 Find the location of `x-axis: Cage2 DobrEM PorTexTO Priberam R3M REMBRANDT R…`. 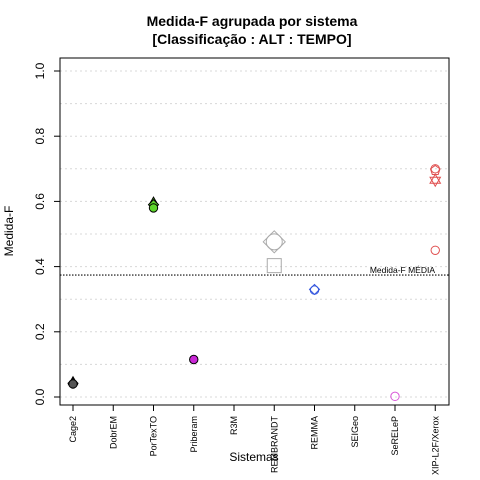

x-axis: Cage2 DobrEM PorTexTO Priberam R3M REMBRANDT R… is located at coordinates (254, 440).